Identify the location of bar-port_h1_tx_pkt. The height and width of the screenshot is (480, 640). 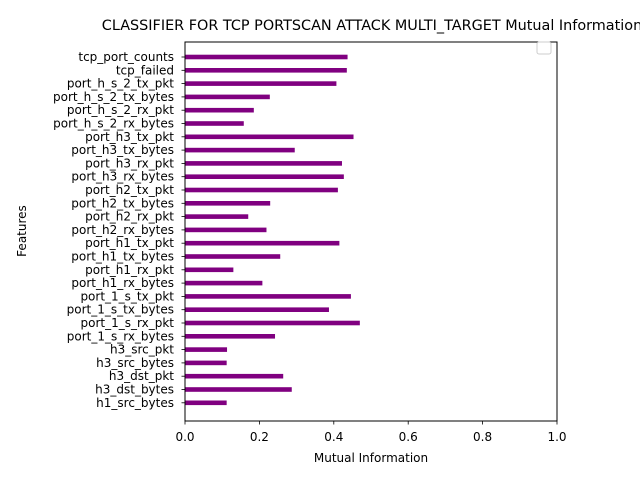
(262, 243).